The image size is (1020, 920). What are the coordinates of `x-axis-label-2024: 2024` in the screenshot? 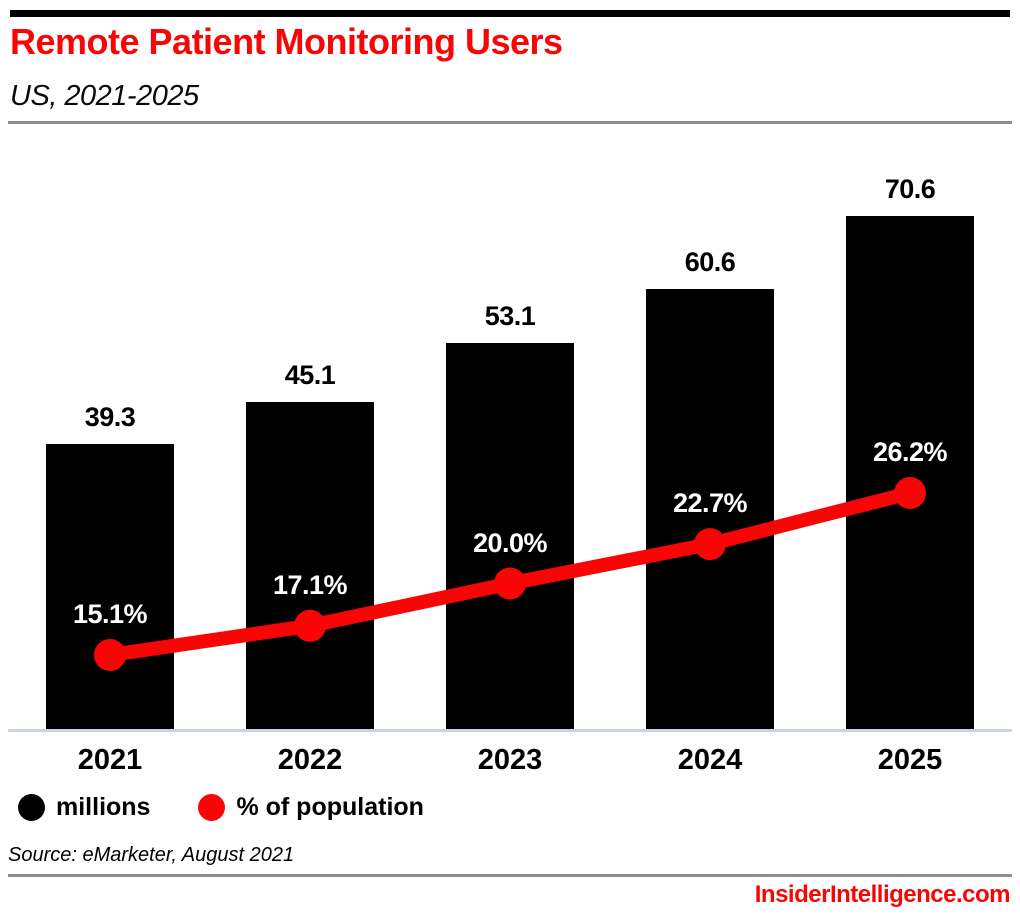 It's located at (710, 760).